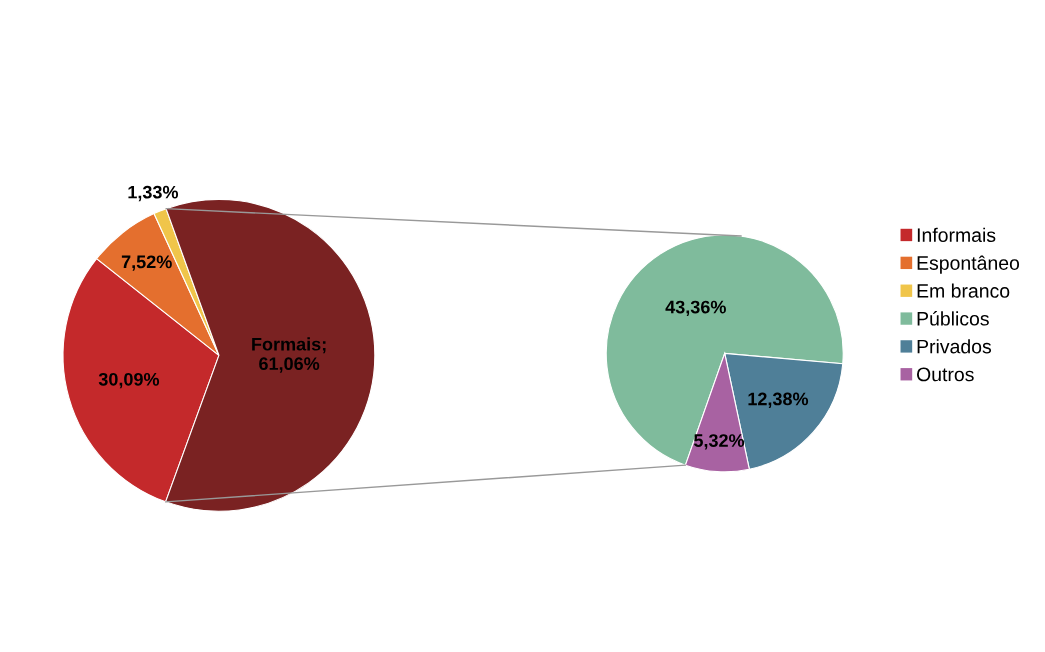  Describe the element at coordinates (778, 400) in the screenshot. I see `data-label: 12,38%` at that location.